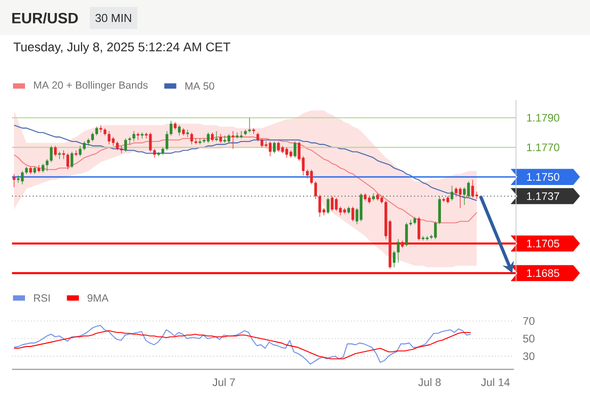 This screenshot has height=400, width=590. I want to click on x-tick-label: Jul 8, so click(429, 382).